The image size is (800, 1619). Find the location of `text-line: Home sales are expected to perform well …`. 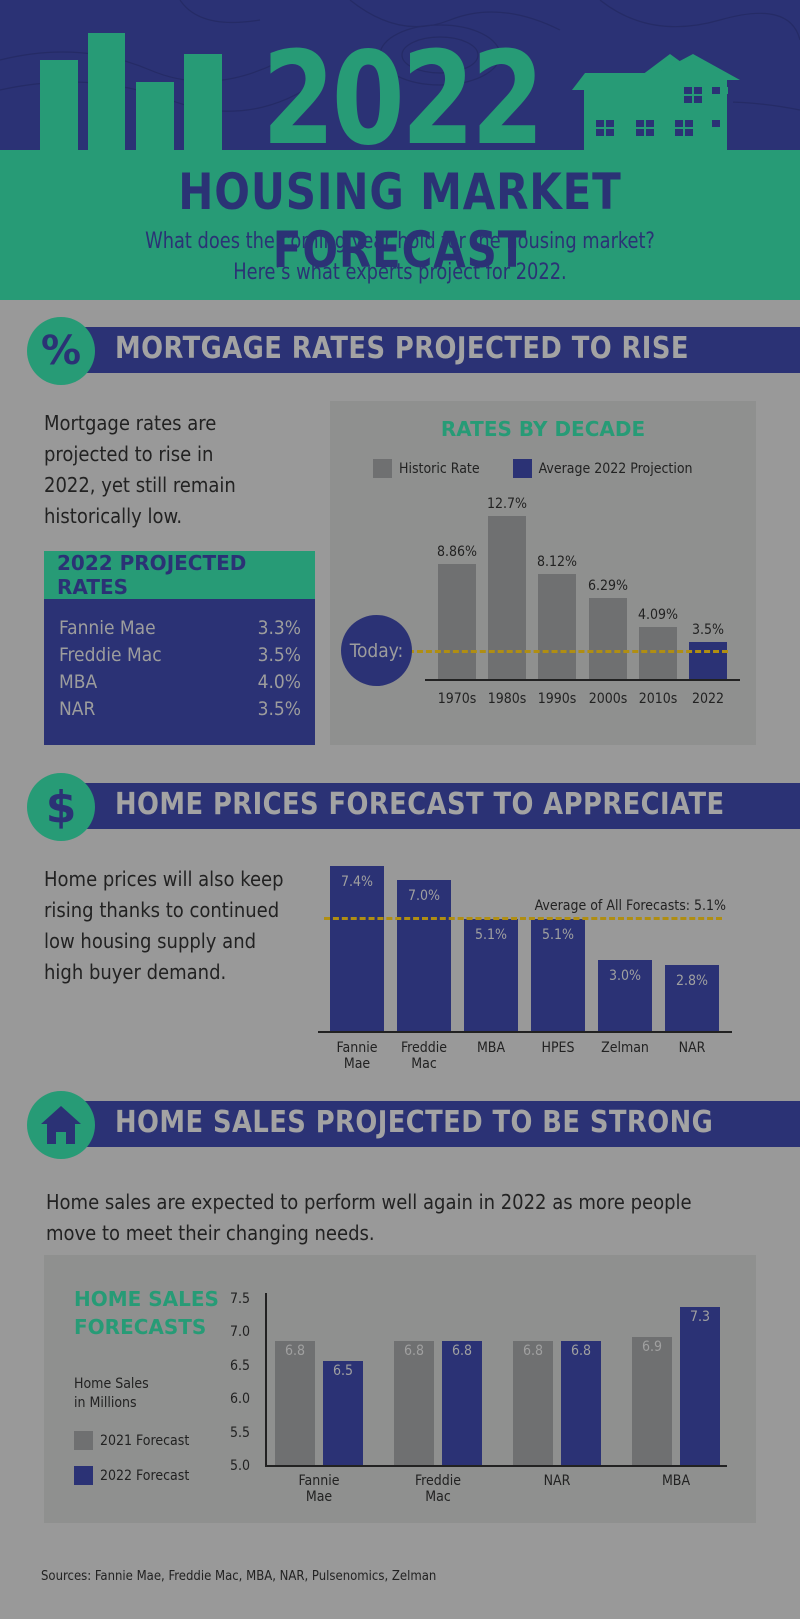

text-line: Home sales are expected to perform well … is located at coordinates (369, 1202).